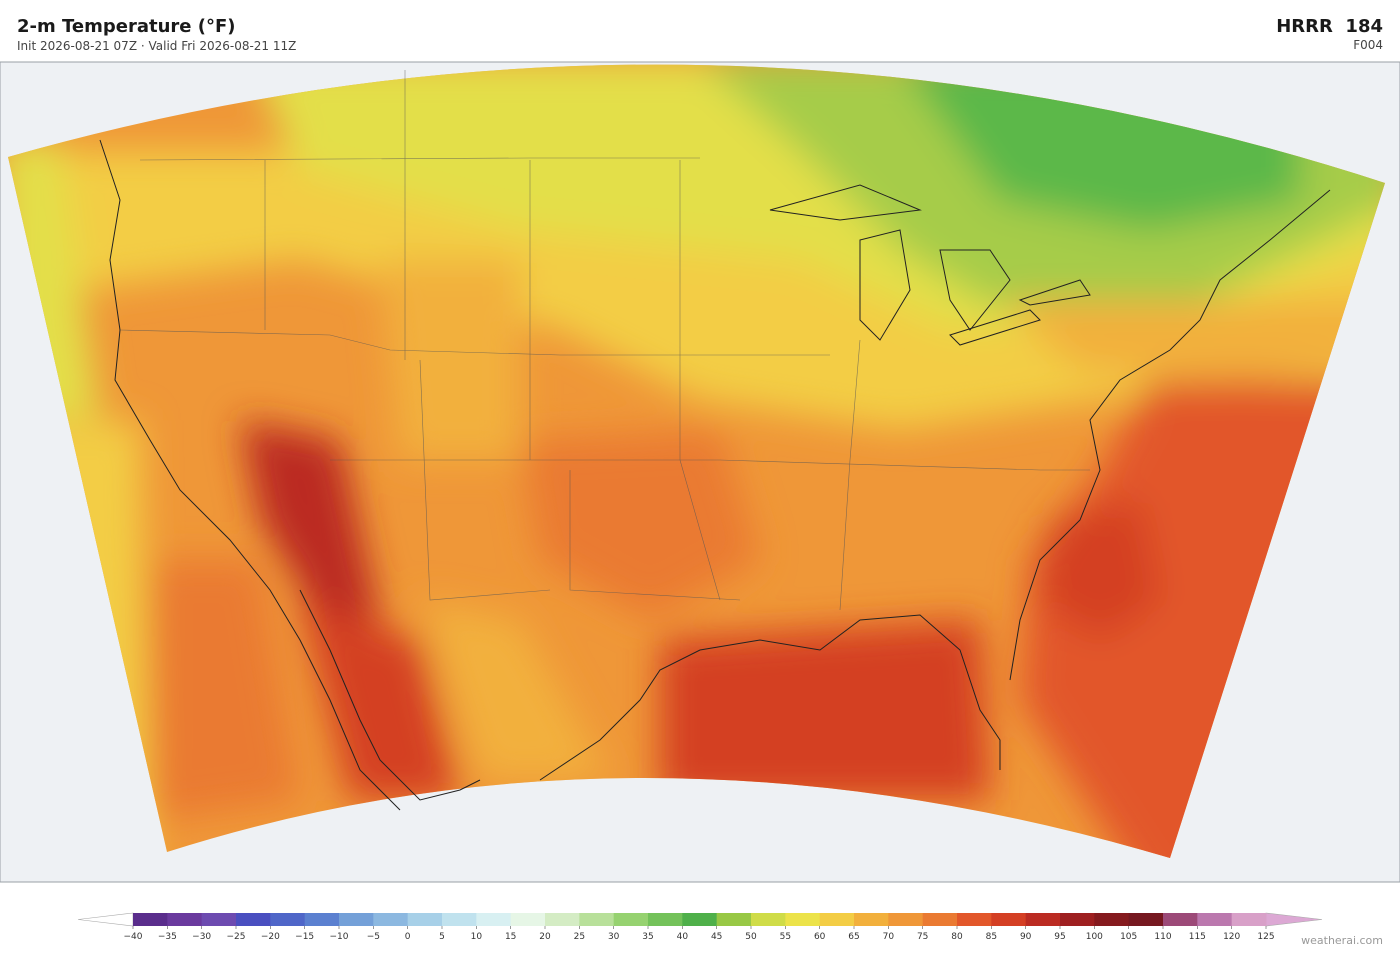  I want to click on colorbar-tick-label: 0, so click(408, 937).